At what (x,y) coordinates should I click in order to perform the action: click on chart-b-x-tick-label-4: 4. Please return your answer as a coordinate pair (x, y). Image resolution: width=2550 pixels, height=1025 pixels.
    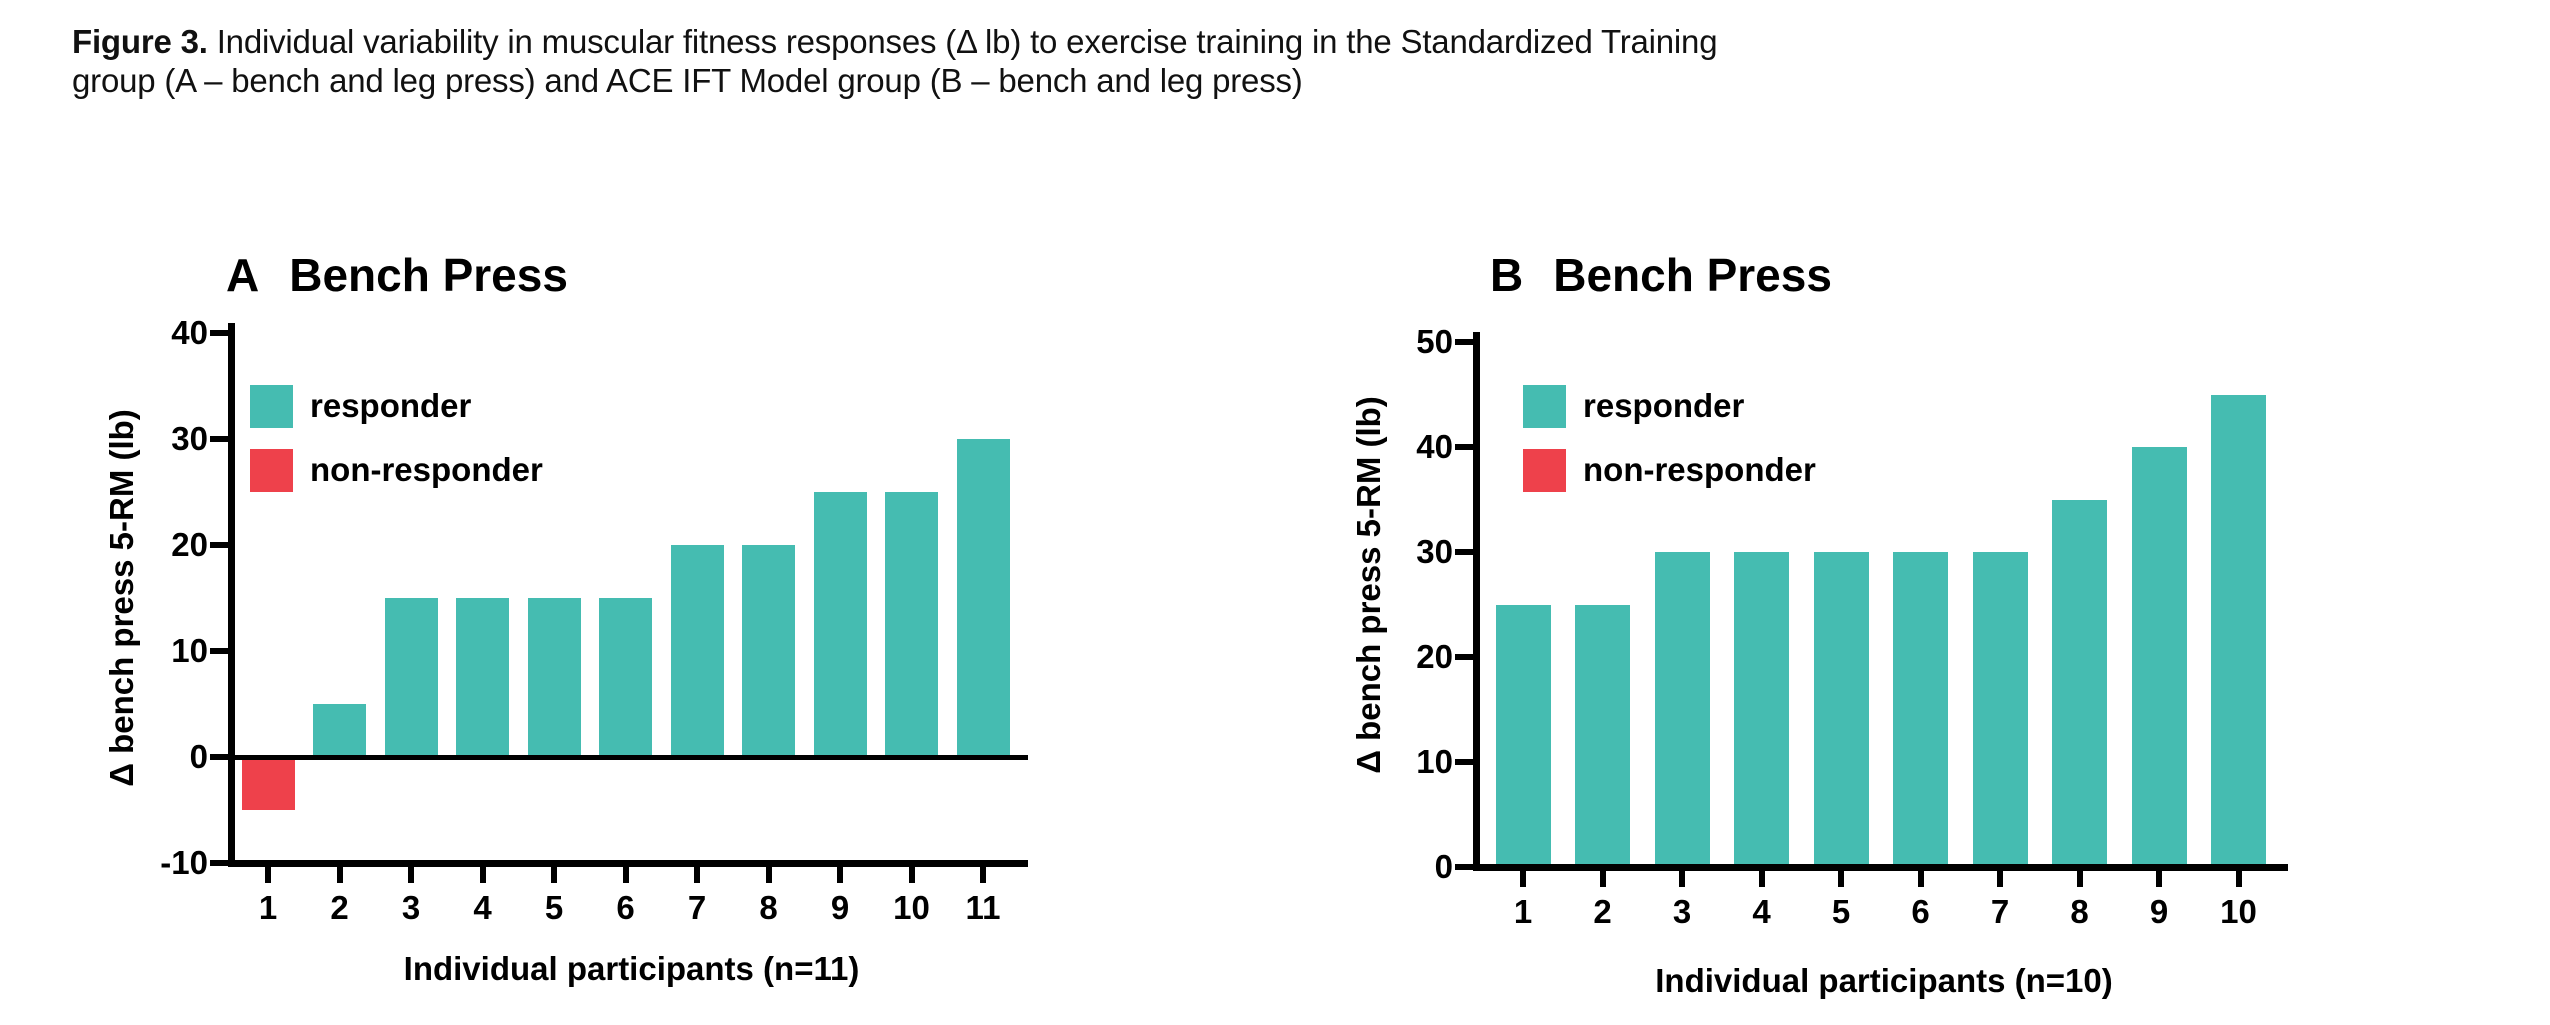
    Looking at the image, I should click on (1761, 911).